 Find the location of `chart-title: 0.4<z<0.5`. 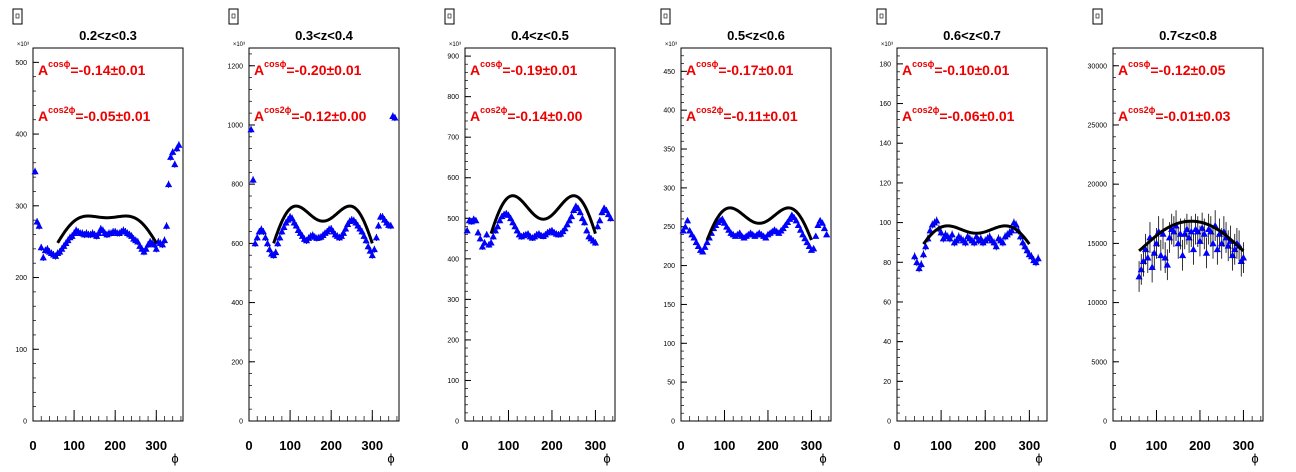

chart-title: 0.4<z<0.5 is located at coordinates (540, 35).